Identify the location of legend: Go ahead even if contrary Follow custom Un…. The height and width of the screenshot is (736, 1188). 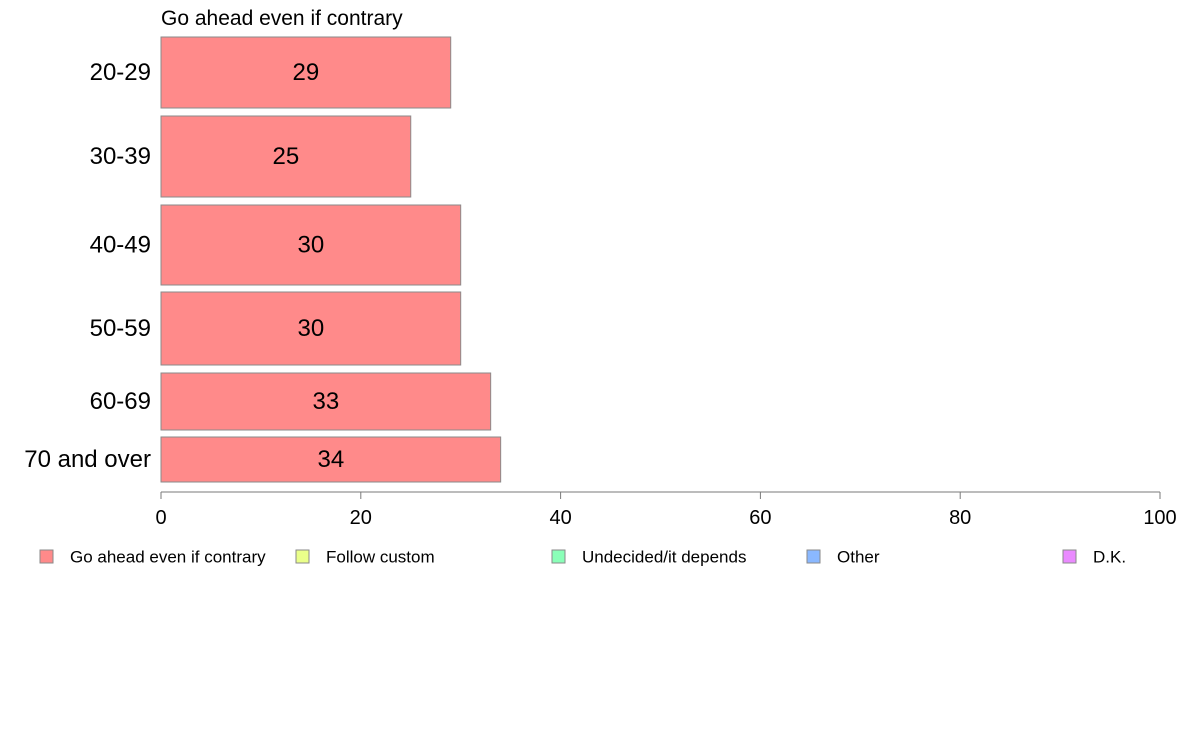
(582, 557).